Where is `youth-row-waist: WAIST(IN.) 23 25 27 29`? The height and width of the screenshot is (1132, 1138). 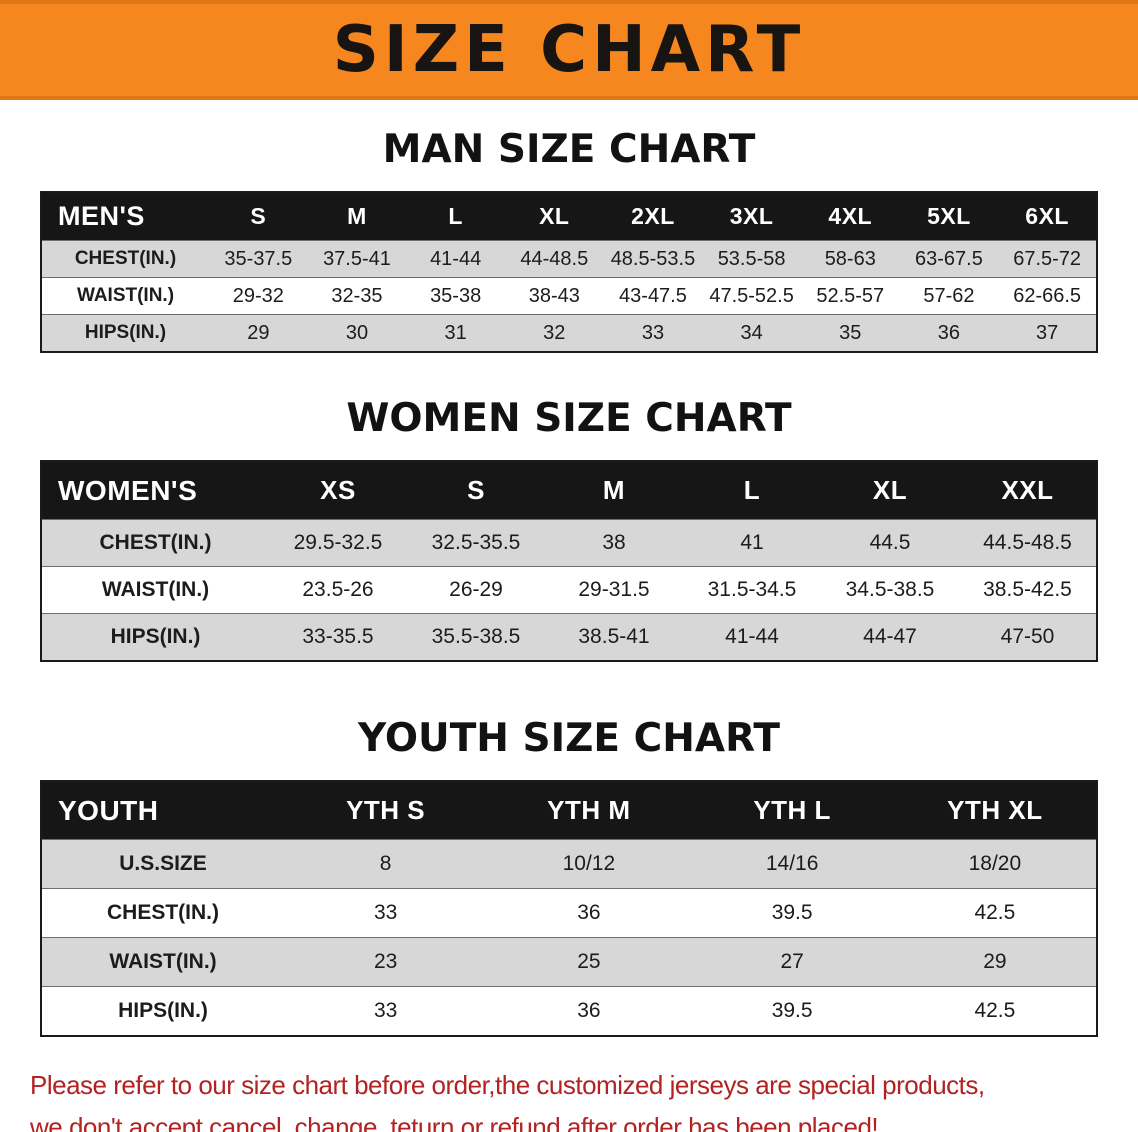
youth-row-waist: WAIST(IN.) 23 25 27 29 is located at coordinates (569, 962).